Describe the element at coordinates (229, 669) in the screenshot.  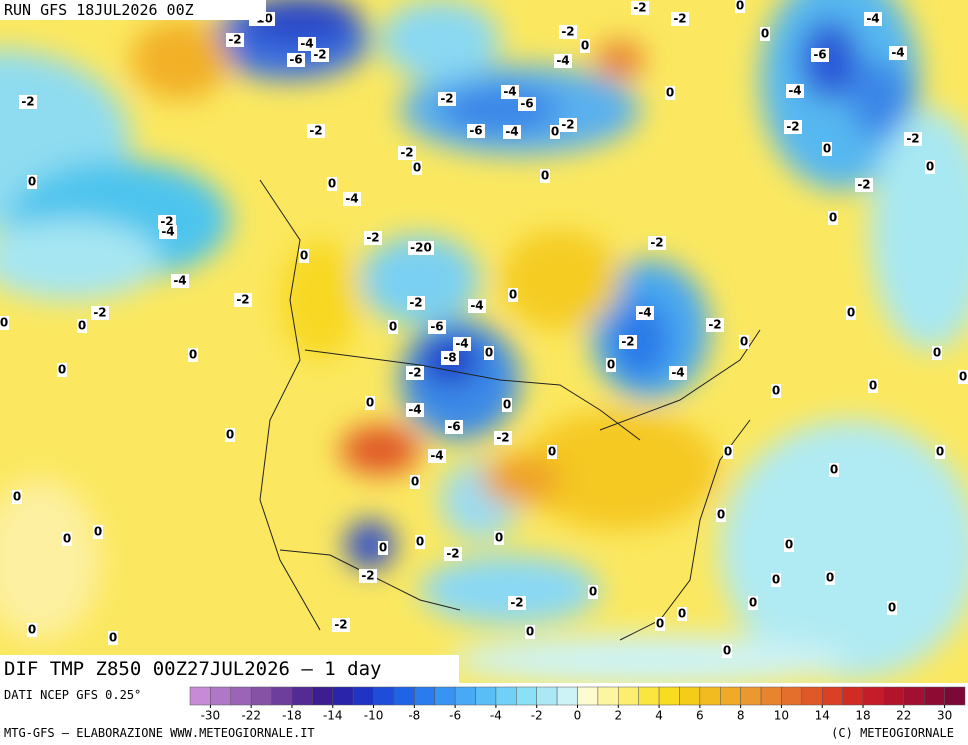
I see `map-title: DIF TMP Z850 00Z27JUL2026 — 1 day` at that location.